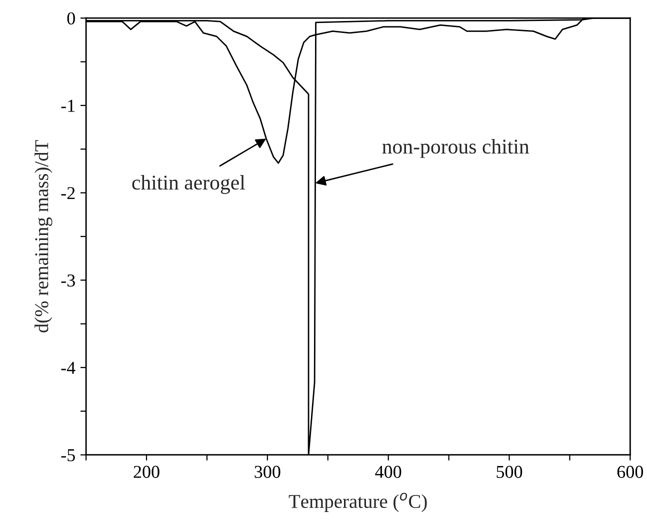  What do you see at coordinates (68, 106) in the screenshot?
I see `y-tick-label: -1` at bounding box center [68, 106].